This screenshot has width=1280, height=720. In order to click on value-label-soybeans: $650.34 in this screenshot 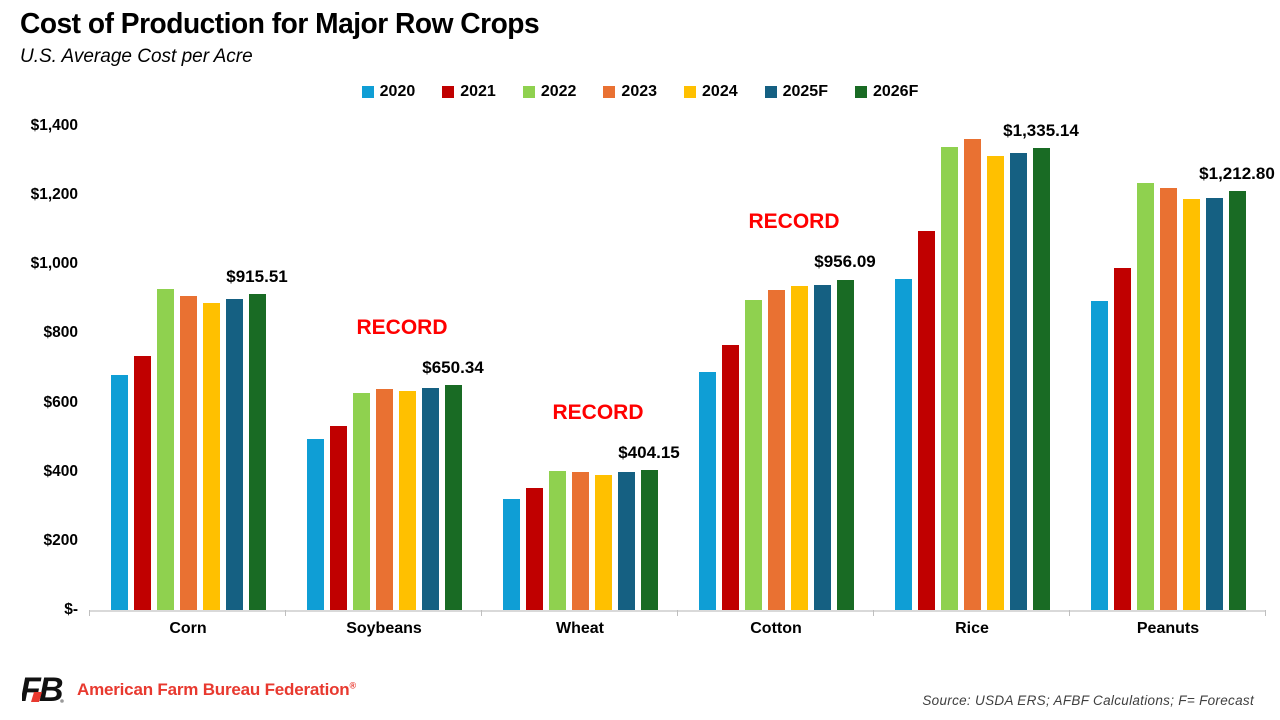, I will do `click(453, 368)`.